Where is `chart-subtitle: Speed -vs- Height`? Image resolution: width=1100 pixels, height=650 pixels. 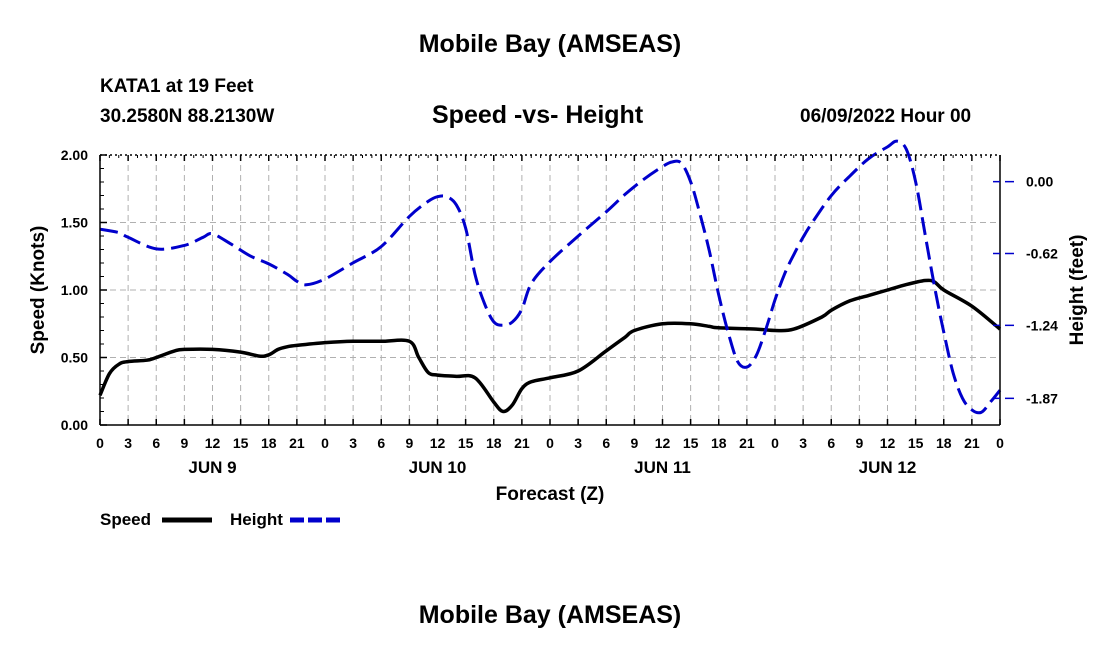
chart-subtitle: Speed -vs- Height is located at coordinates (538, 115).